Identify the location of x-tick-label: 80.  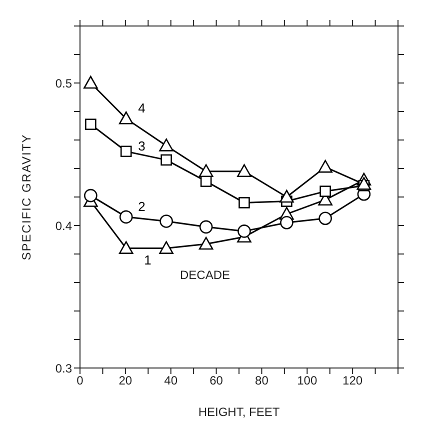
(262, 381).